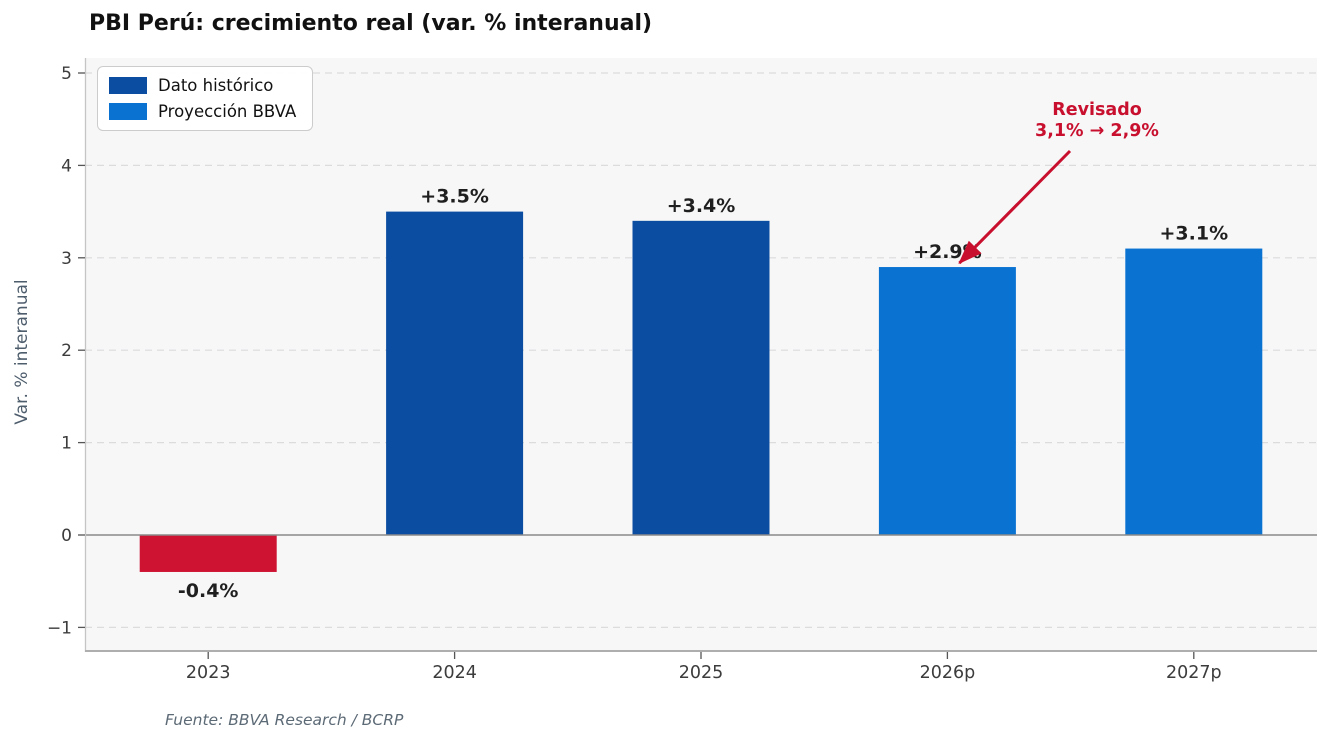 The height and width of the screenshot is (745, 1334). I want to click on x-tick-label-2025: 2025, so click(701, 673).